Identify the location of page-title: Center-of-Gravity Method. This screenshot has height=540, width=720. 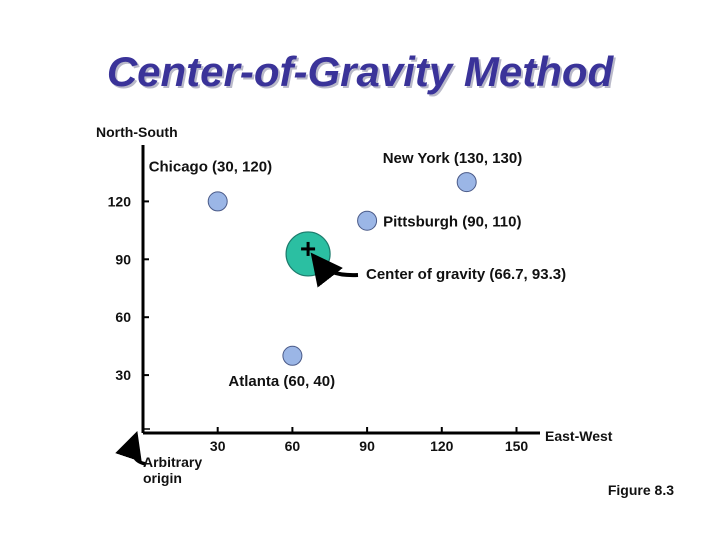
(360, 71).